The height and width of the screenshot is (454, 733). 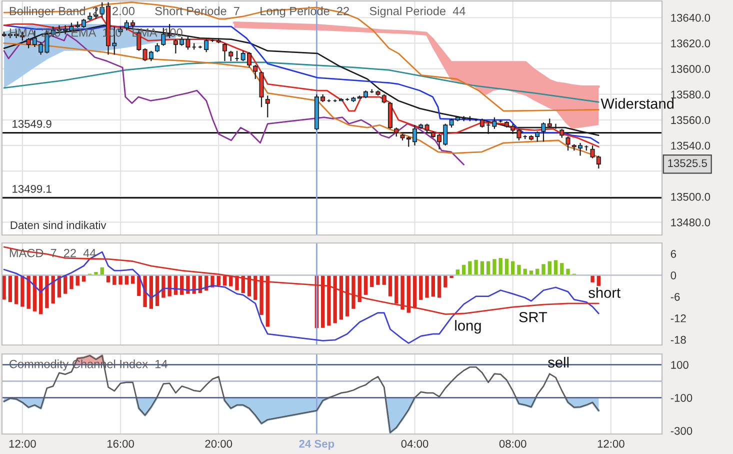 I want to click on y-tick-label: 100, so click(x=679, y=364).